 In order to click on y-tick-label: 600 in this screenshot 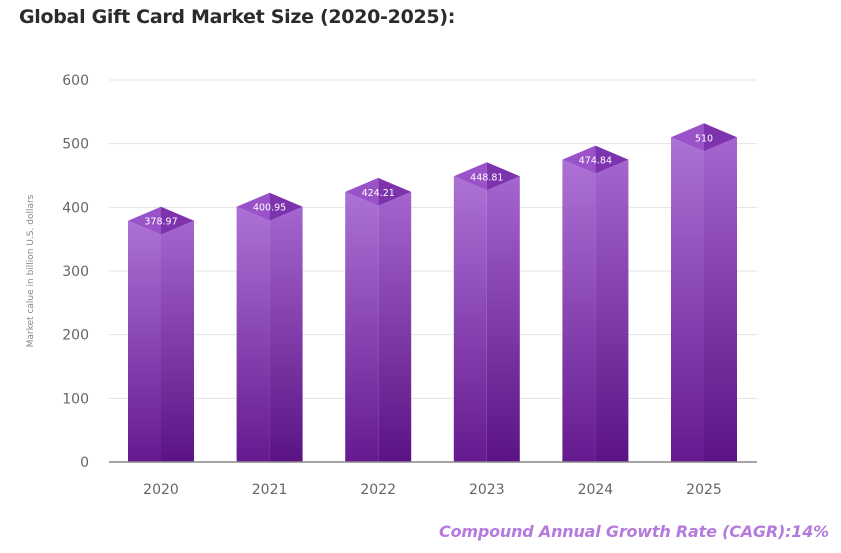, I will do `click(75, 81)`.